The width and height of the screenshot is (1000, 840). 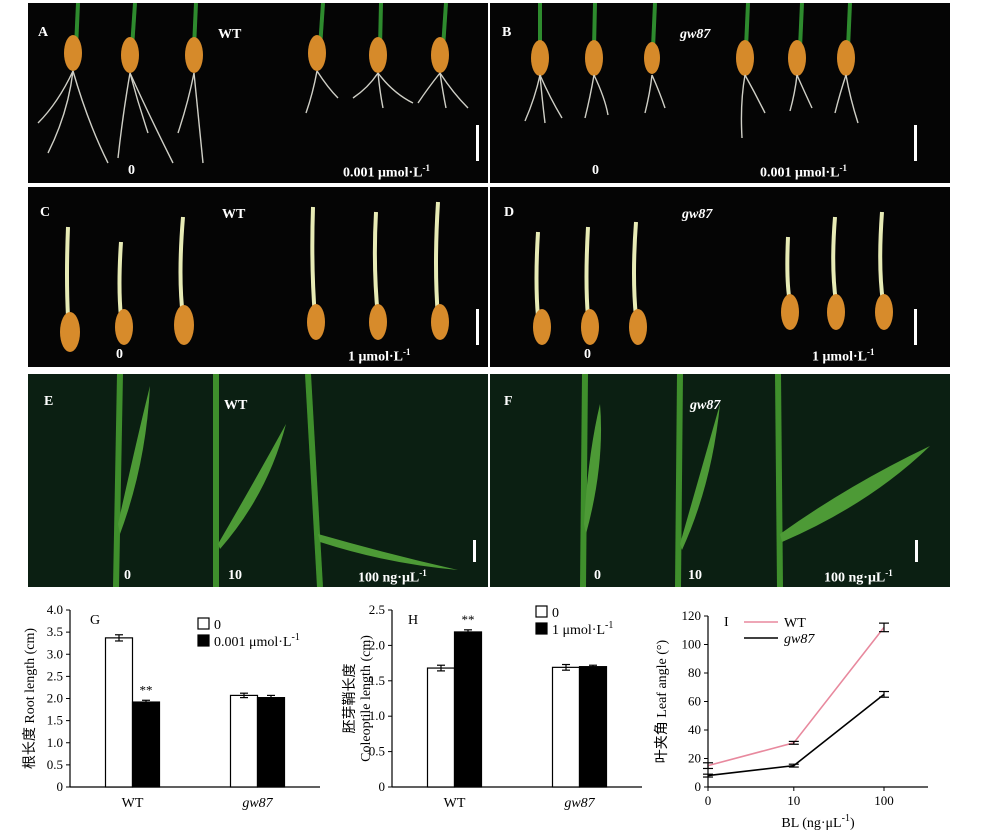 I want to click on legend-label: 0.001 μmol·L-1, so click(x=257, y=641).